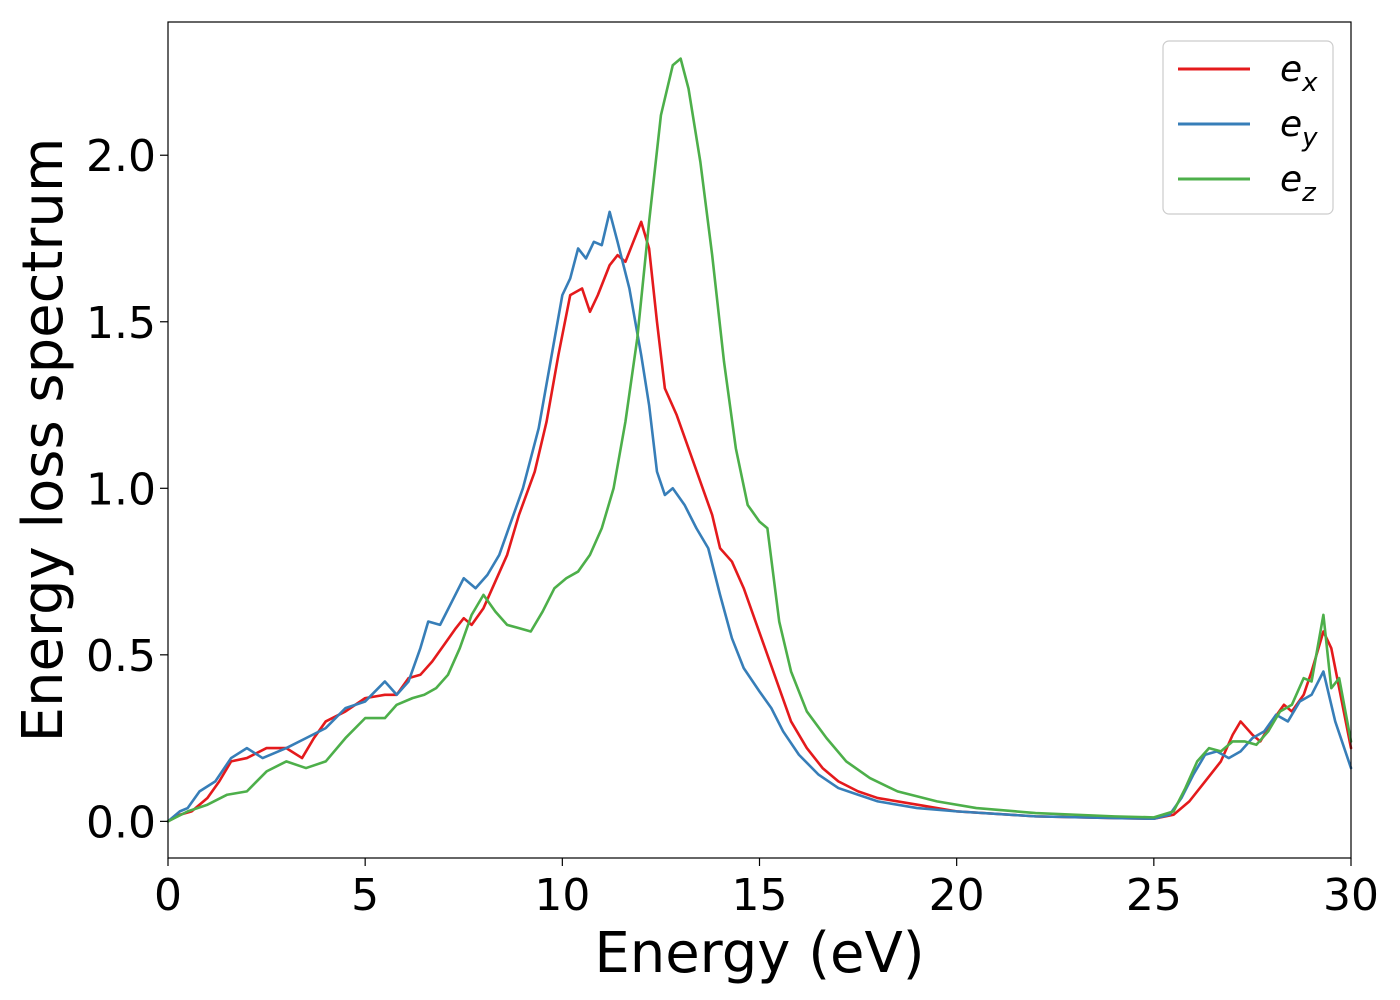 This screenshot has height=1000, width=1400. What do you see at coordinates (759, 953) in the screenshot?
I see `x-axis-label: Energy (eV)` at bounding box center [759, 953].